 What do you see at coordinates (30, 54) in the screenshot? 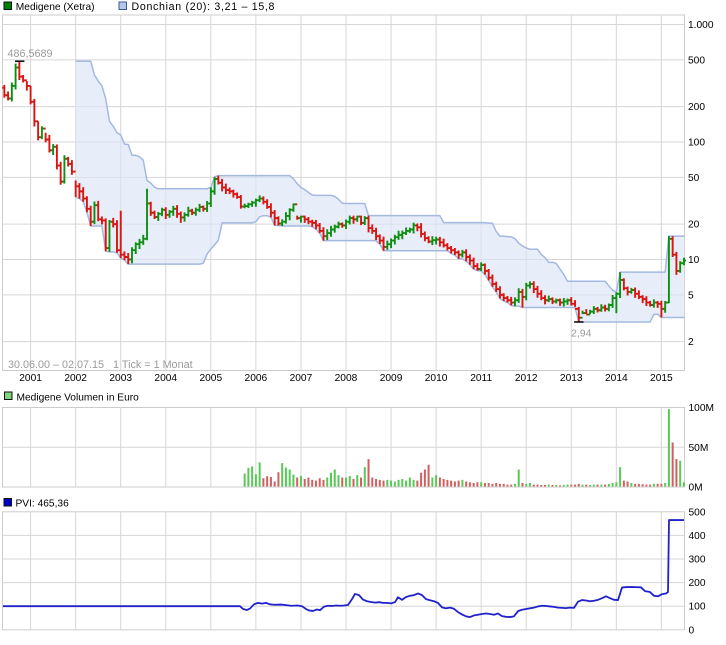
I see `svg-text: 486,5689` at bounding box center [30, 54].